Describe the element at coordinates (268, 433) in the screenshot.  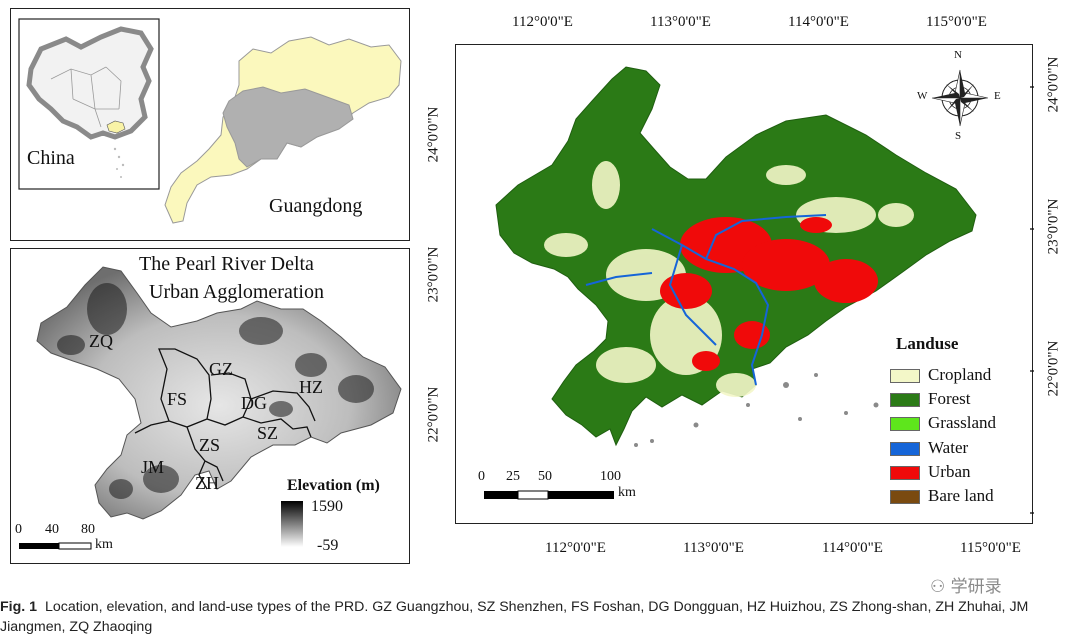
I see `city-sz: SZ` at that location.